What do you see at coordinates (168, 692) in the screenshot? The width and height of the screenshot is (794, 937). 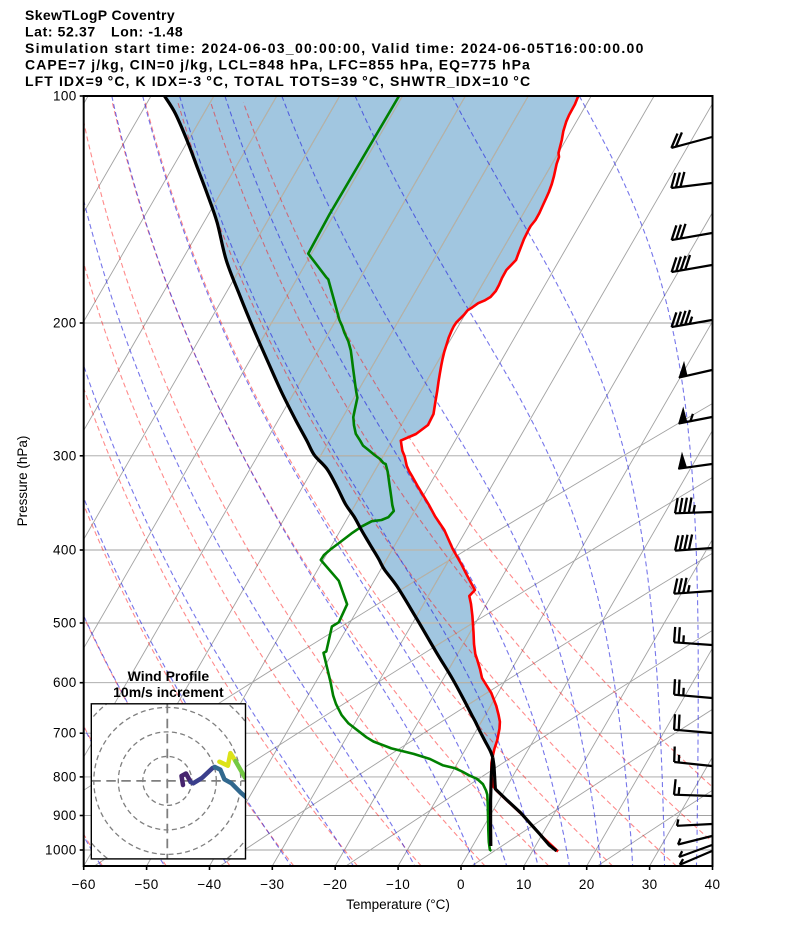 I see `svg-text: 10m/s increment` at bounding box center [168, 692].